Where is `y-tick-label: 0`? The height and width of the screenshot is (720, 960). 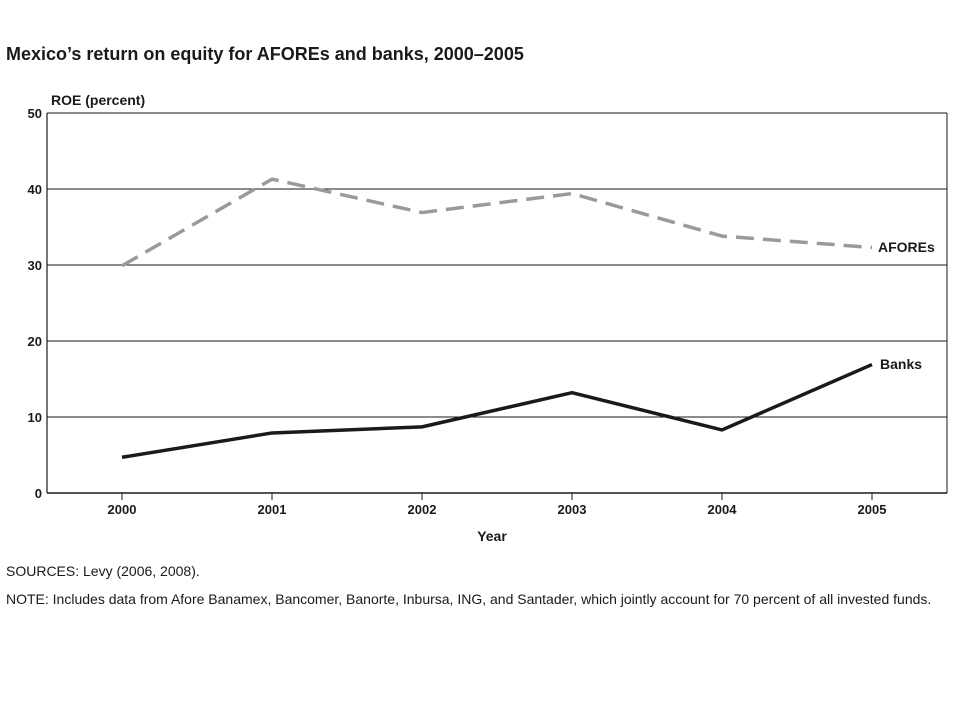
y-tick-label: 0 is located at coordinates (38, 493).